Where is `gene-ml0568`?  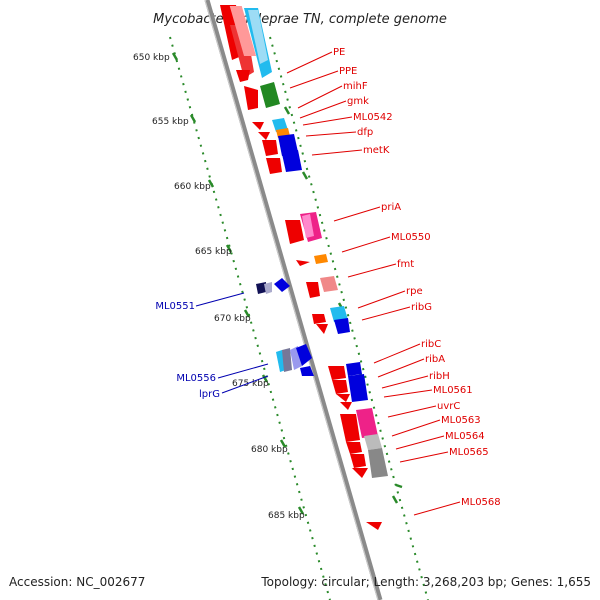
gene-ml0568 is located at coordinates (374, 526).